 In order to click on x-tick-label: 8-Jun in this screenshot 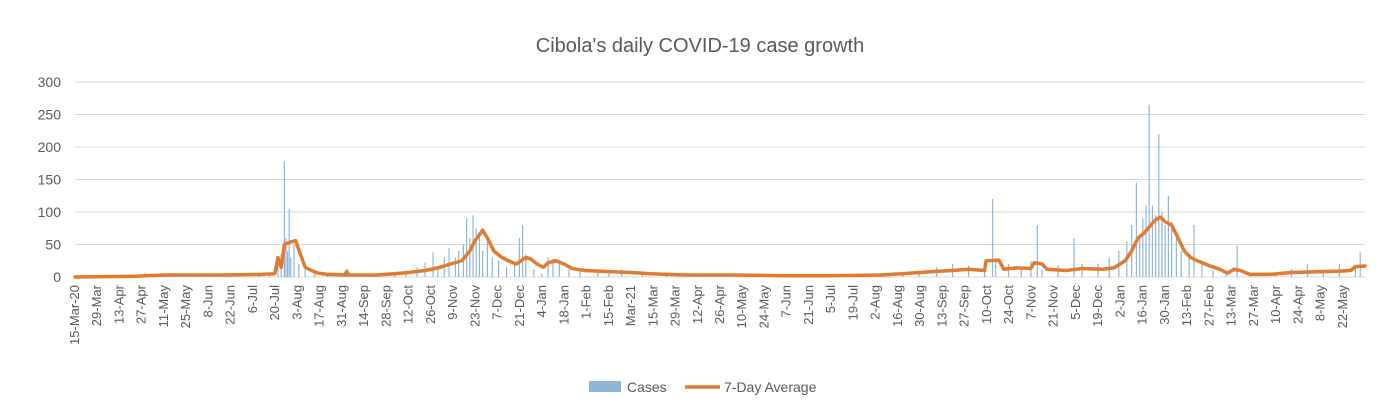, I will do `click(207, 301)`.